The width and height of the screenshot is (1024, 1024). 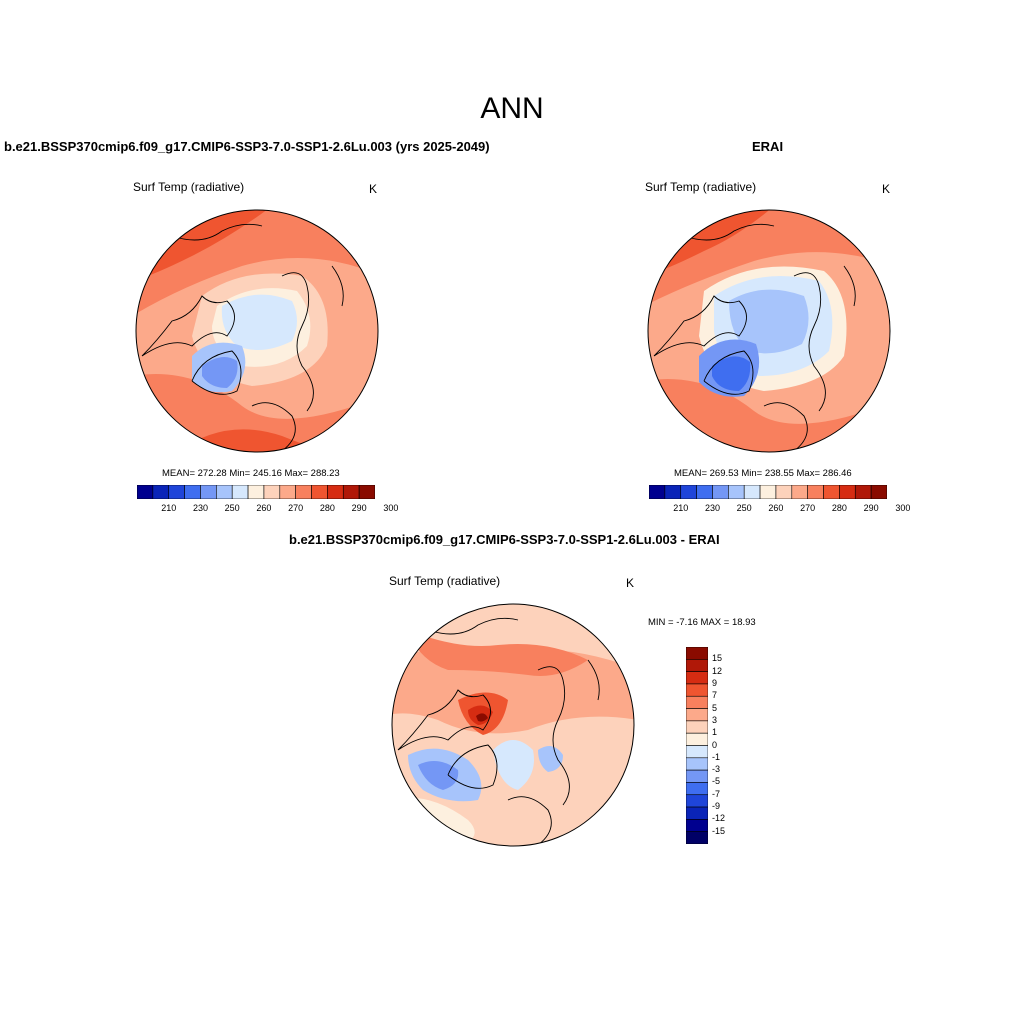 What do you see at coordinates (715, 695) in the screenshot?
I see `colorbar-tick-label: 7` at bounding box center [715, 695].